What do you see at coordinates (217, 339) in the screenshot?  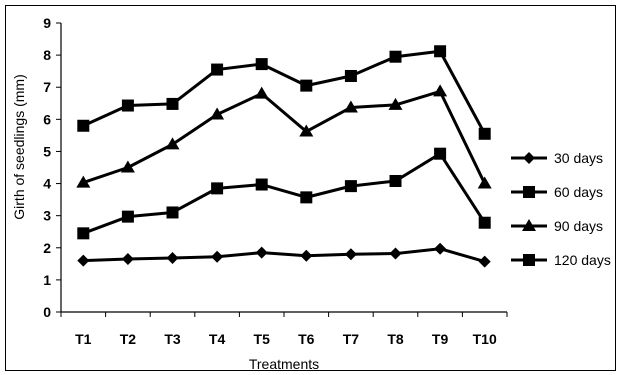 I see `x-tick-label: T4` at bounding box center [217, 339].